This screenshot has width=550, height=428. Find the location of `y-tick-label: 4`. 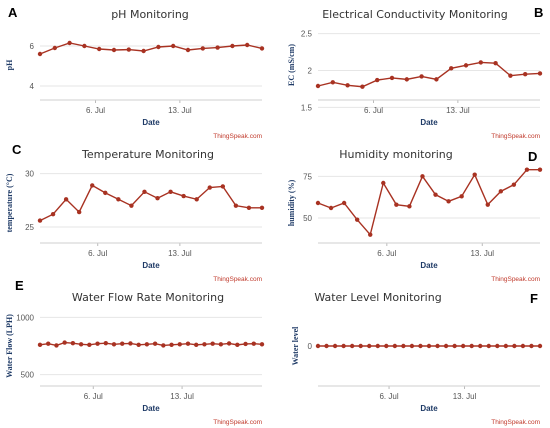

y-tick-label: 4 is located at coordinates (32, 86).